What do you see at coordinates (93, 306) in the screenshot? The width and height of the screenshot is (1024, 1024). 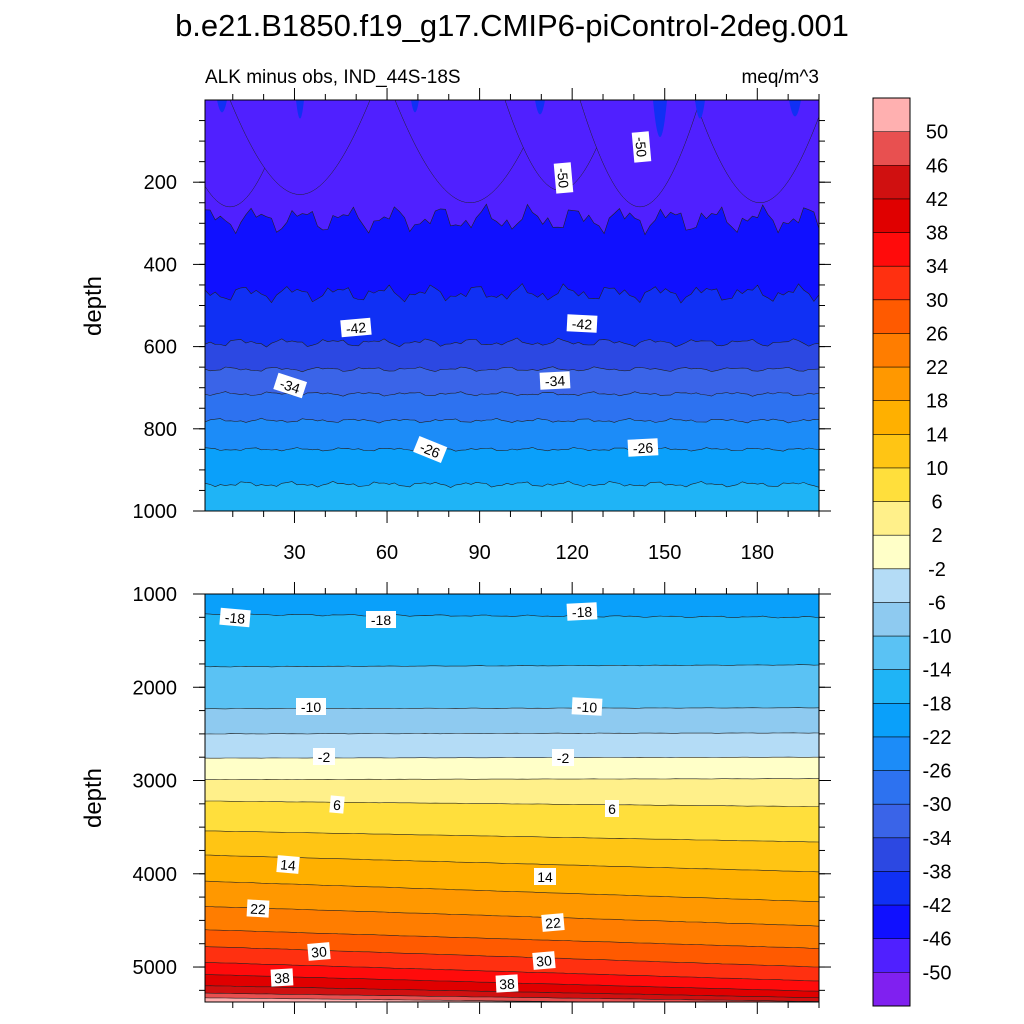 I see `upper-y-axis-label: depth` at bounding box center [93, 306].